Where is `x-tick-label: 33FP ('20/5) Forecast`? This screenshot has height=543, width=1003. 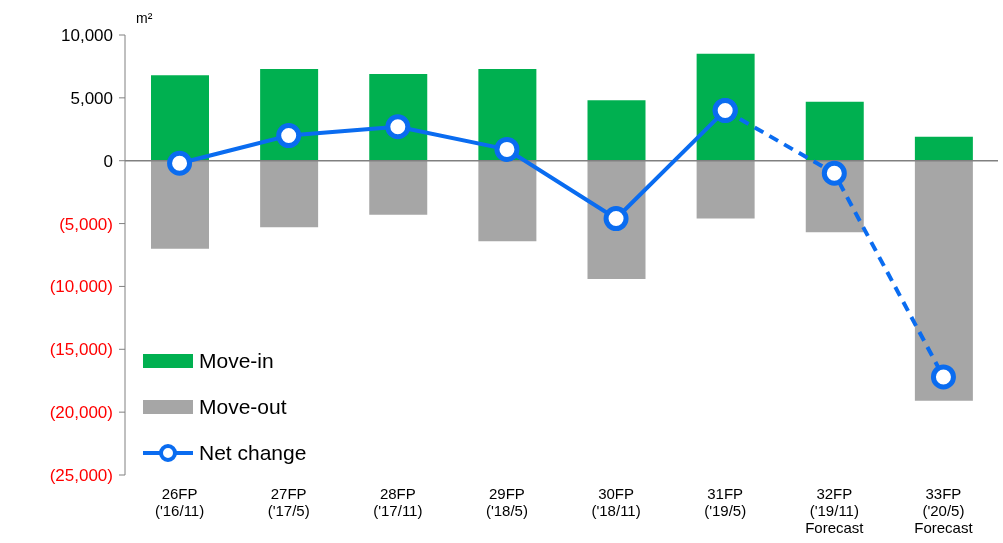 x-tick-label: 33FP ('20/5) Forecast is located at coordinates (944, 510).